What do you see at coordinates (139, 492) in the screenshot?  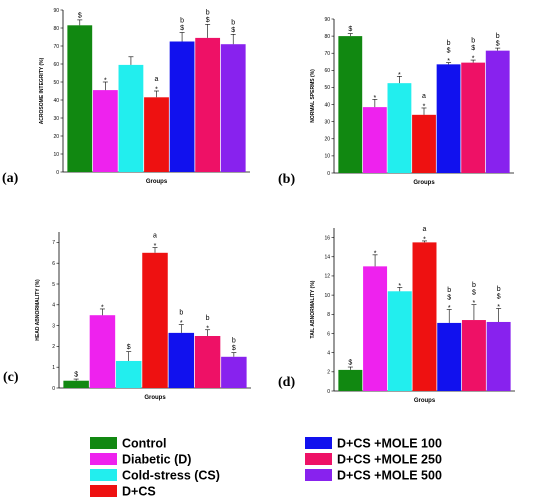 I see `legend-label: D+CS` at bounding box center [139, 492].